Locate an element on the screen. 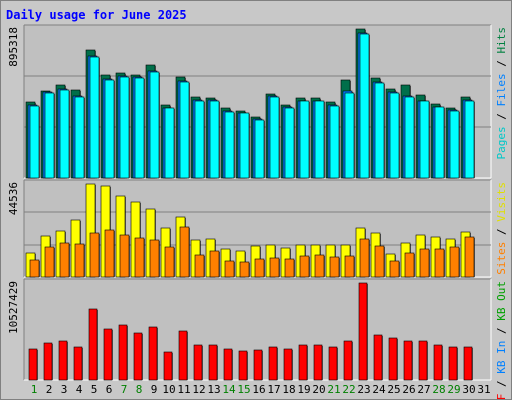 The image size is (512, 400). x-tick-day-19: 19 is located at coordinates (303, 389).